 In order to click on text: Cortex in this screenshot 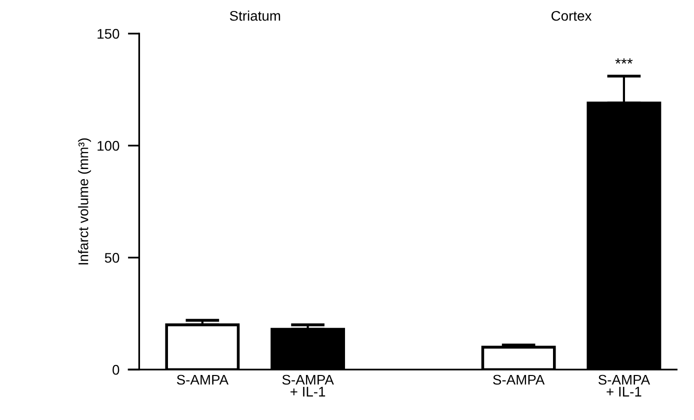, I will do `click(572, 15)`.